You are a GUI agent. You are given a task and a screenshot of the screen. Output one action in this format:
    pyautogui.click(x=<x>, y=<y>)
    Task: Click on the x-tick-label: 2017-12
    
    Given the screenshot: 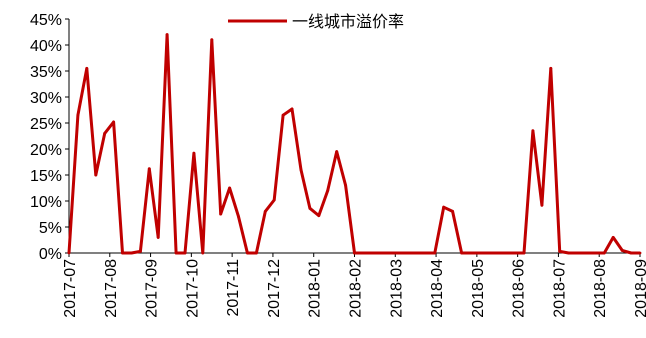 What is the action you would take?
    pyautogui.click(x=274, y=288)
    